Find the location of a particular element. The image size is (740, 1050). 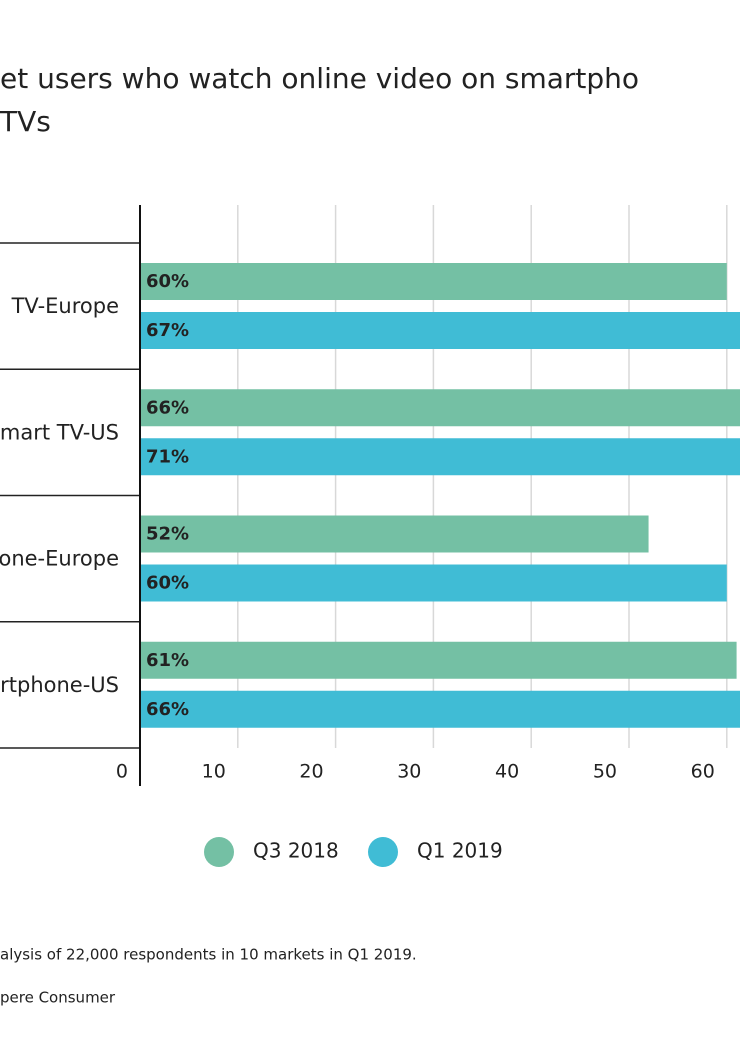

y-tick-label: rtphone-US is located at coordinates (59, 685).